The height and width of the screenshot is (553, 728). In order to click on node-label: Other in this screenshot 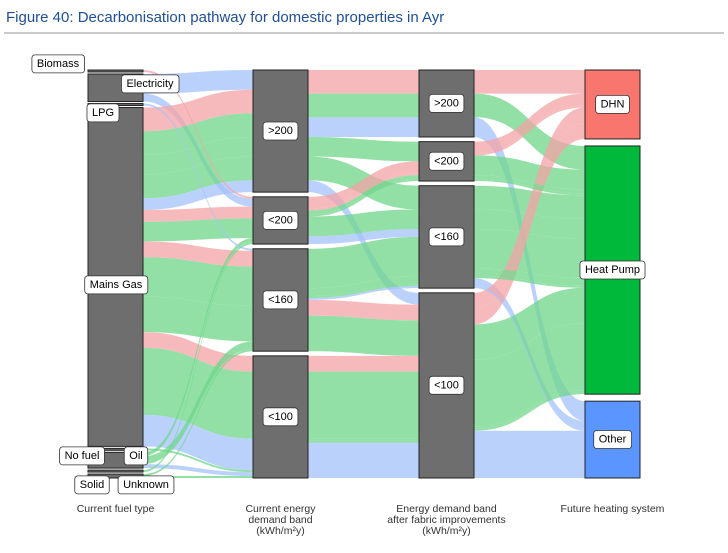, I will do `click(613, 439)`.